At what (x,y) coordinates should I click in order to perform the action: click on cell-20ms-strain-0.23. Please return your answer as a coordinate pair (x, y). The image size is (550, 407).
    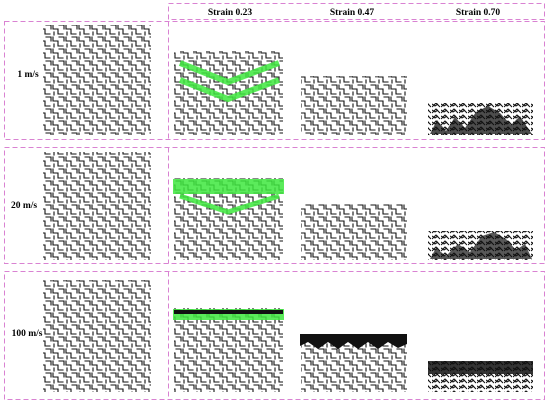
    Looking at the image, I should click on (228, 219).